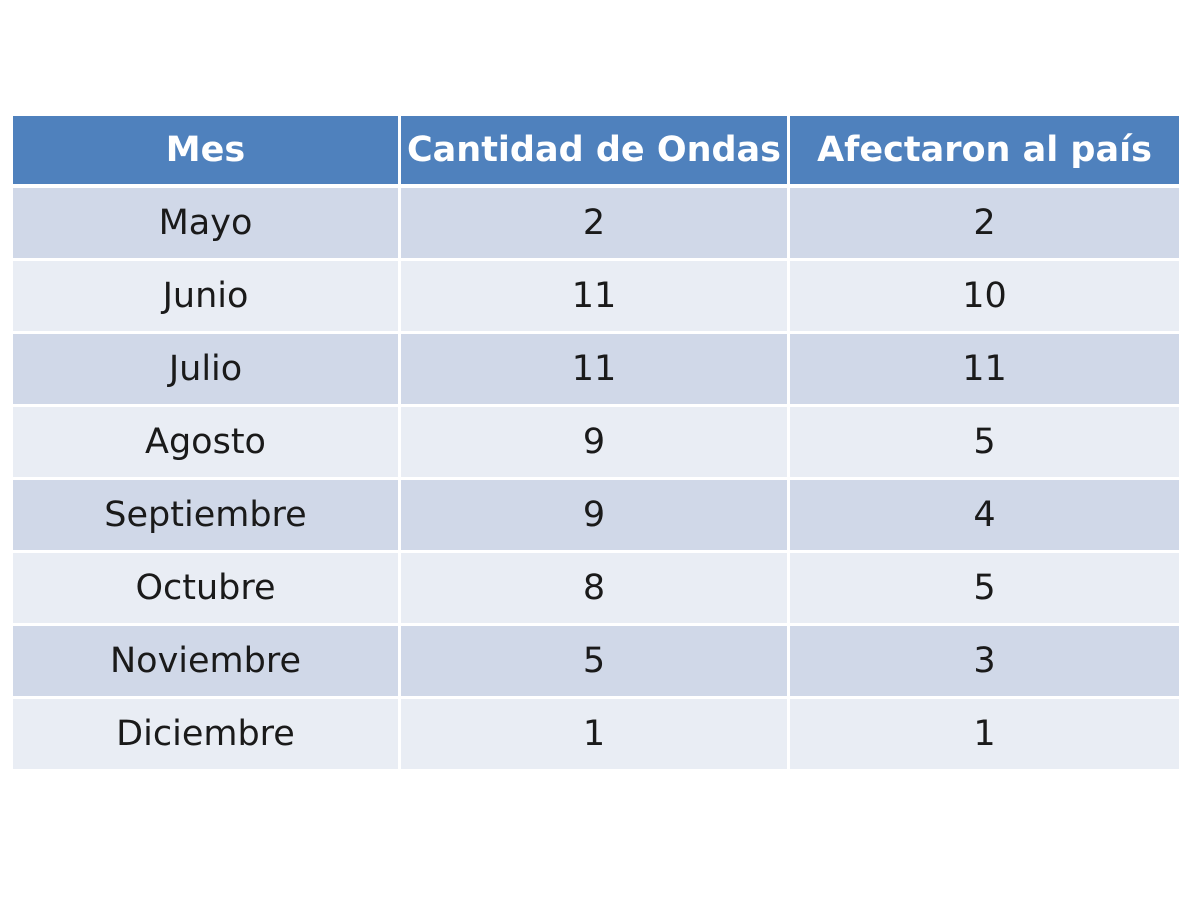 The image size is (1200, 900). I want to click on table-row: Julio 11 11, so click(596, 370).